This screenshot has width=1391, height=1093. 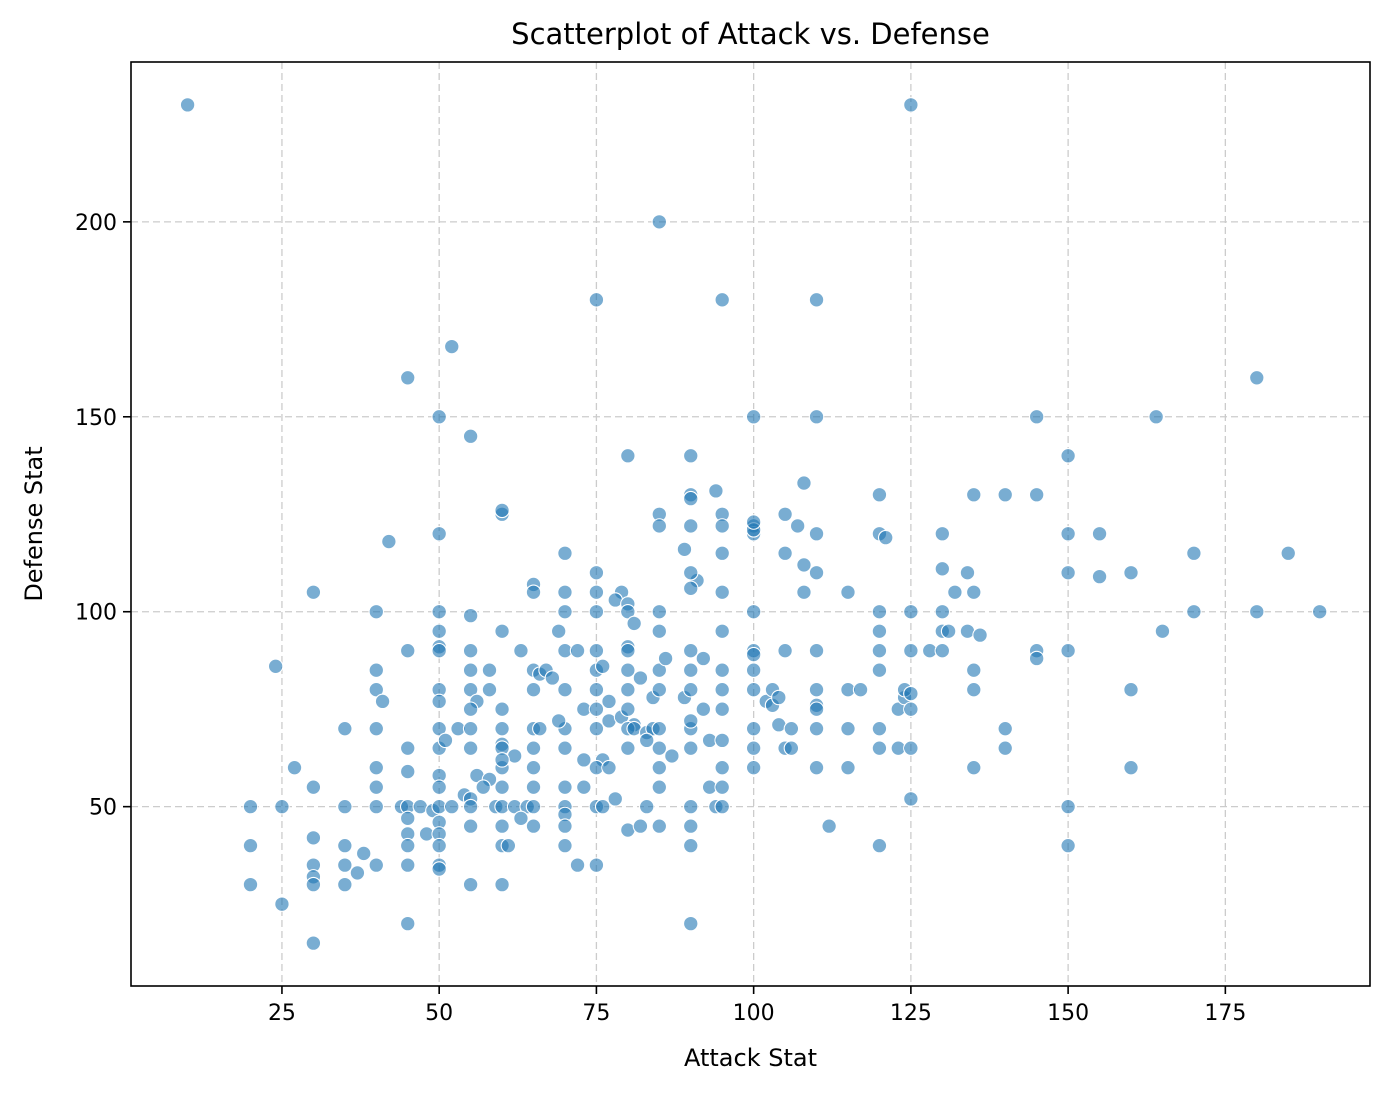 I want to click on y-tick-label: 200, so click(x=96, y=223).